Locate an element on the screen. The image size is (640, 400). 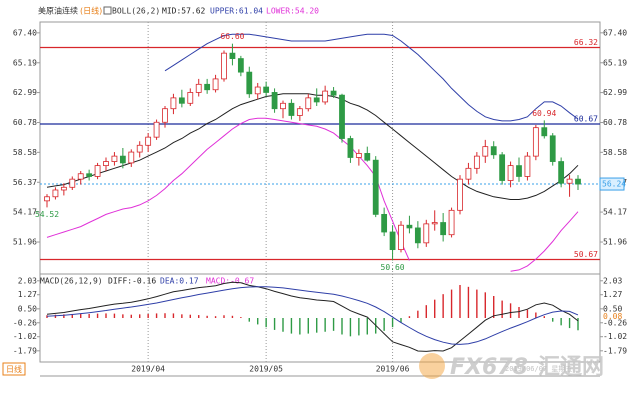
y-tick-label-right: 60.78 is located at coordinates (615, 122).